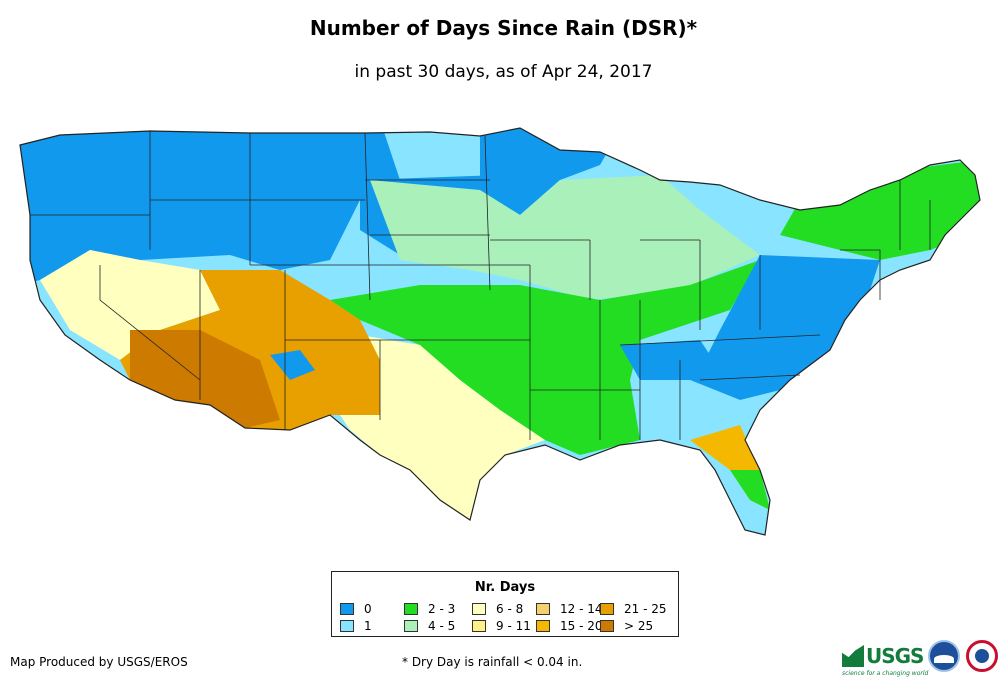  I want to click on legend-item: 1, so click(356, 626).